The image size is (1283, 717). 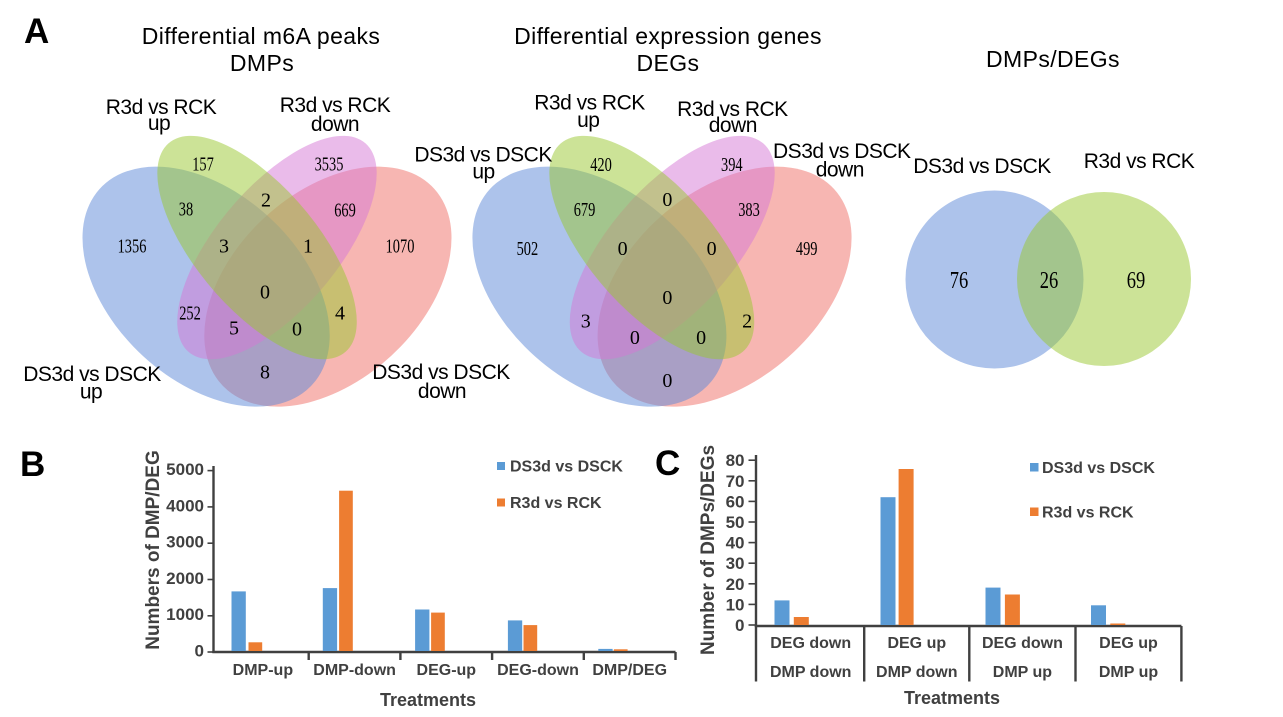 I want to click on svg-text: 679, so click(x=585, y=210).